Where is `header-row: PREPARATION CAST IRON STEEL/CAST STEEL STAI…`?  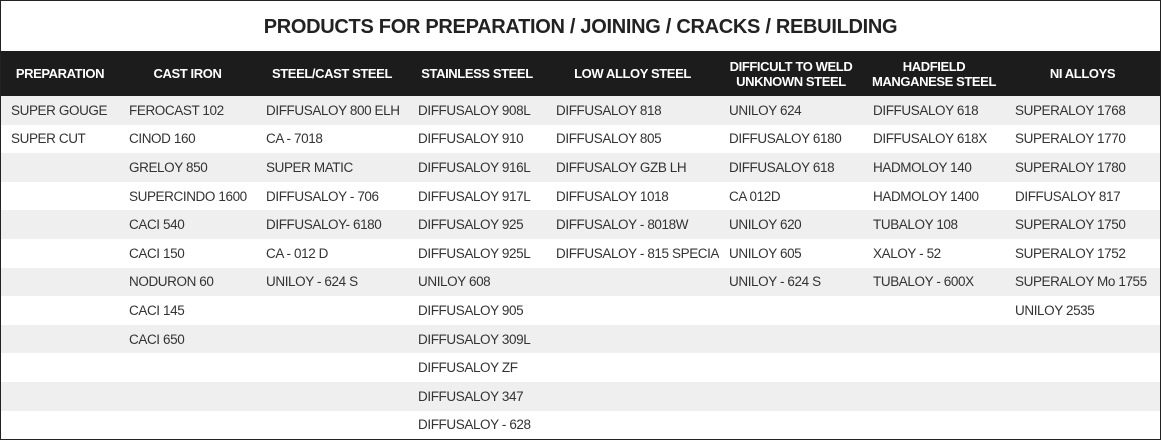 header-row: PREPARATION CAST IRON STEEL/CAST STEEL STAI… is located at coordinates (580, 73).